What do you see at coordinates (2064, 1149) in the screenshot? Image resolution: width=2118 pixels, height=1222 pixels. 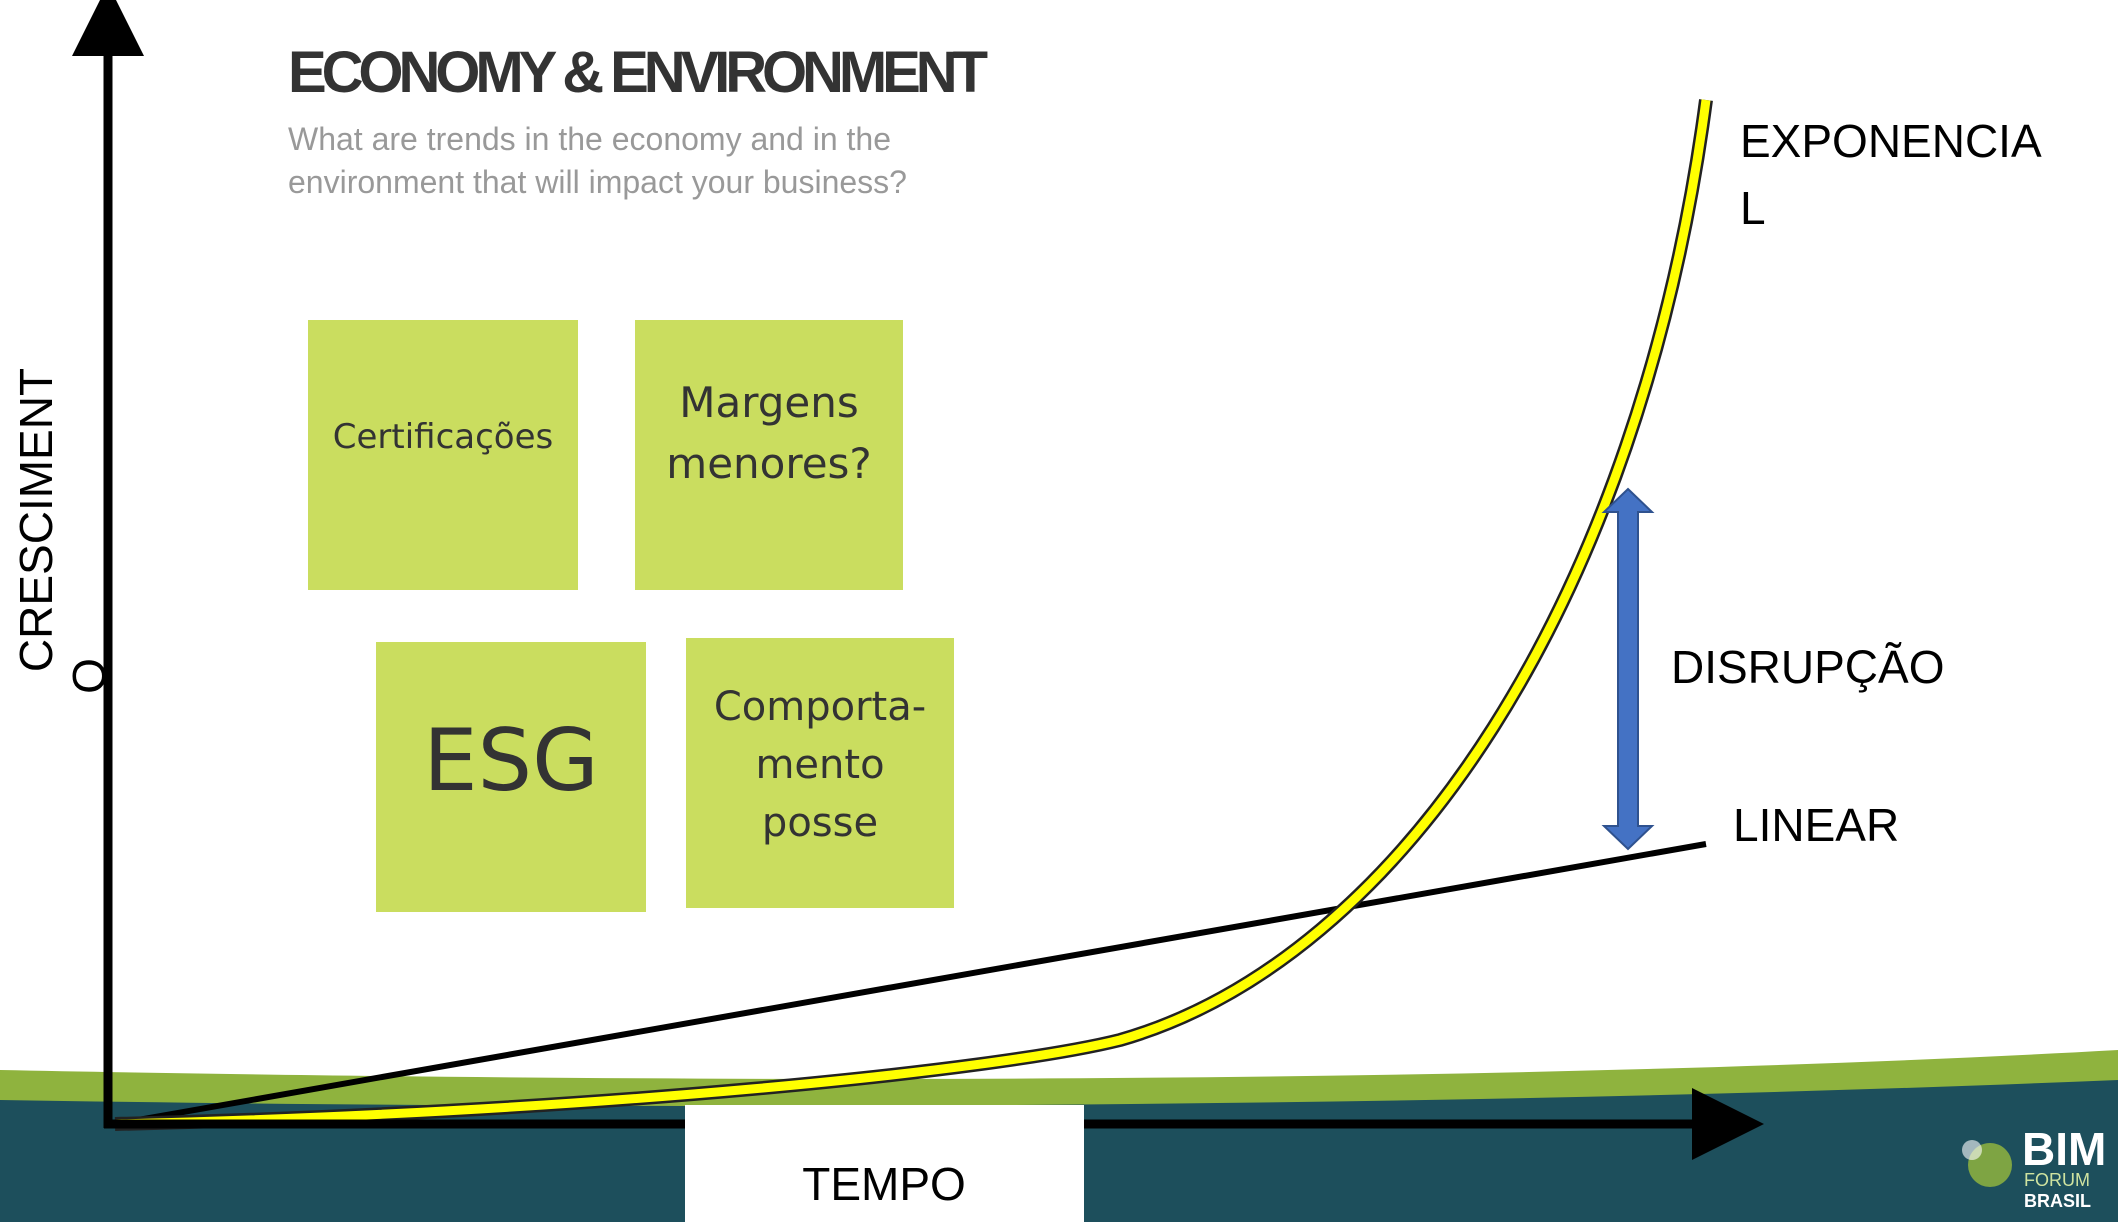 I see `logo-text: BIM` at bounding box center [2064, 1149].